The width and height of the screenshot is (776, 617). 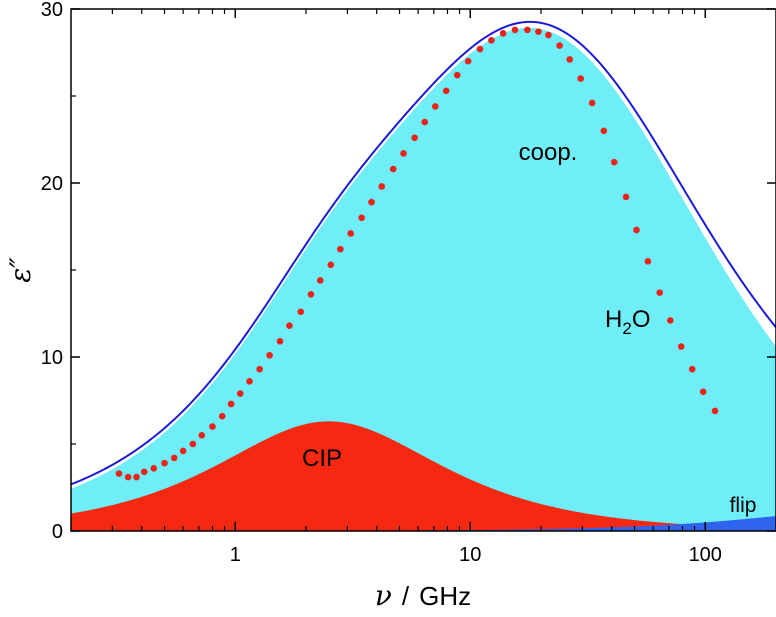 What do you see at coordinates (383, 595) in the screenshot?
I see `x-axis-symbol: ν` at bounding box center [383, 595].